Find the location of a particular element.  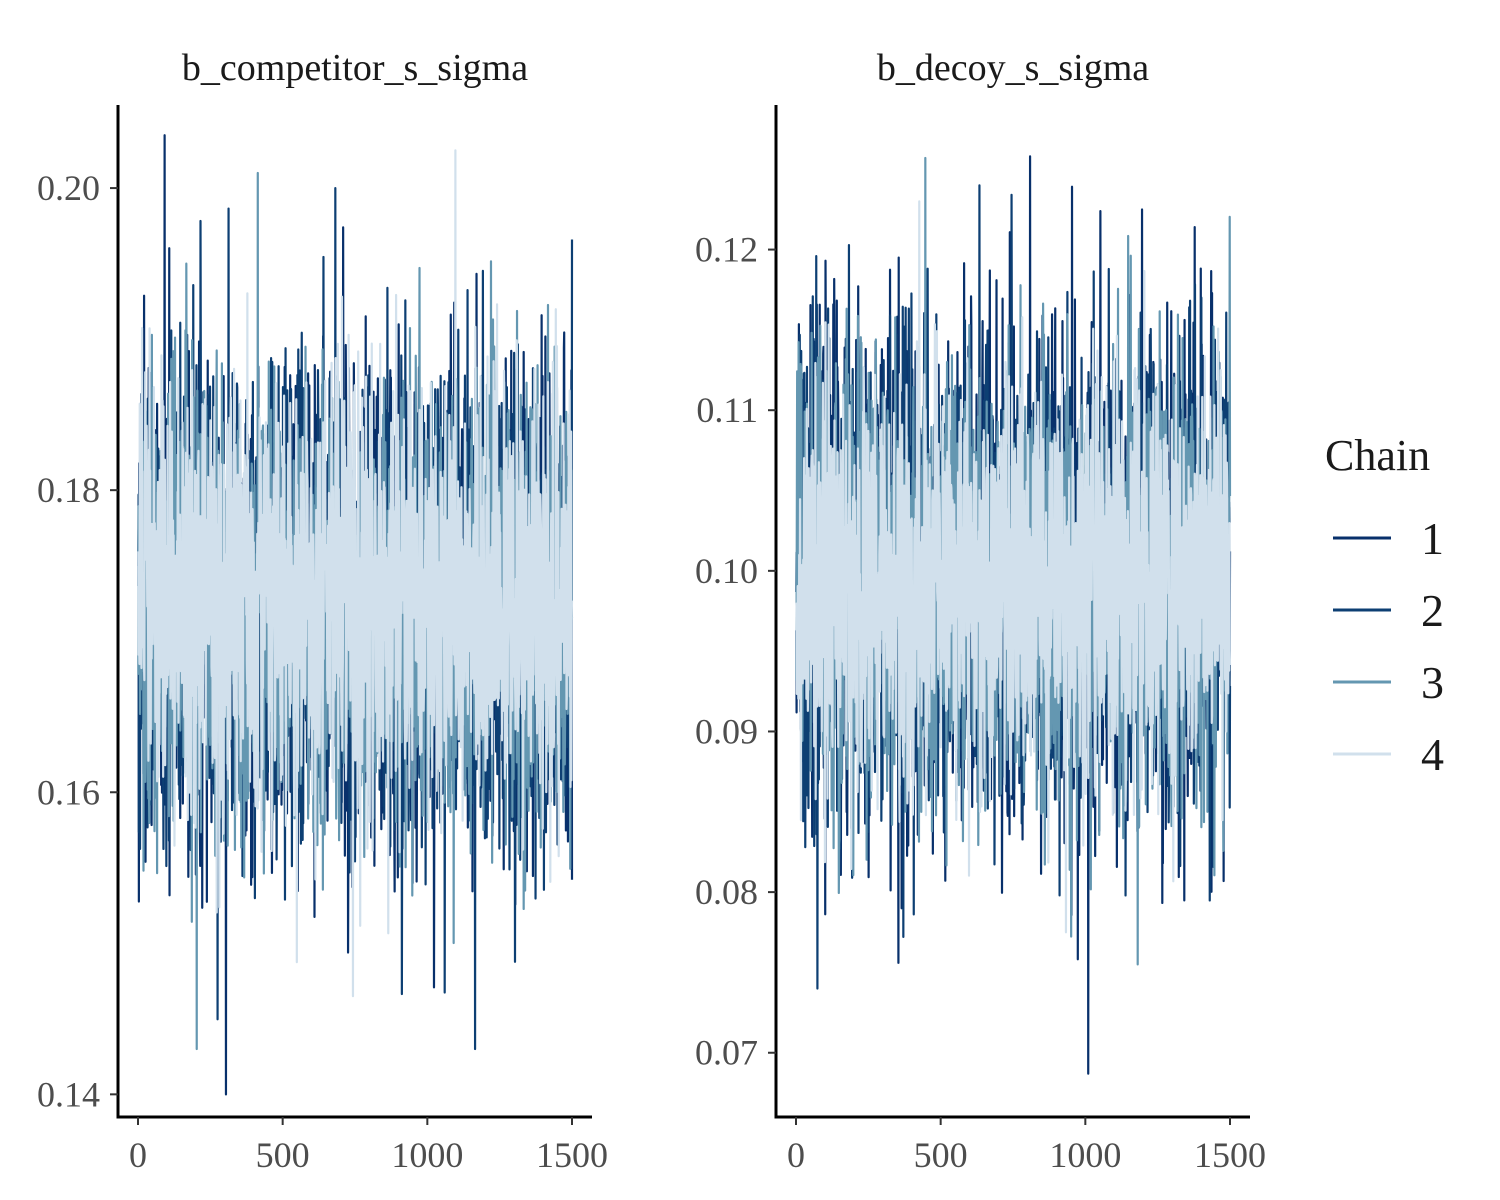

legend: Chain 1 2 3 4 is located at coordinates (1384, 605).